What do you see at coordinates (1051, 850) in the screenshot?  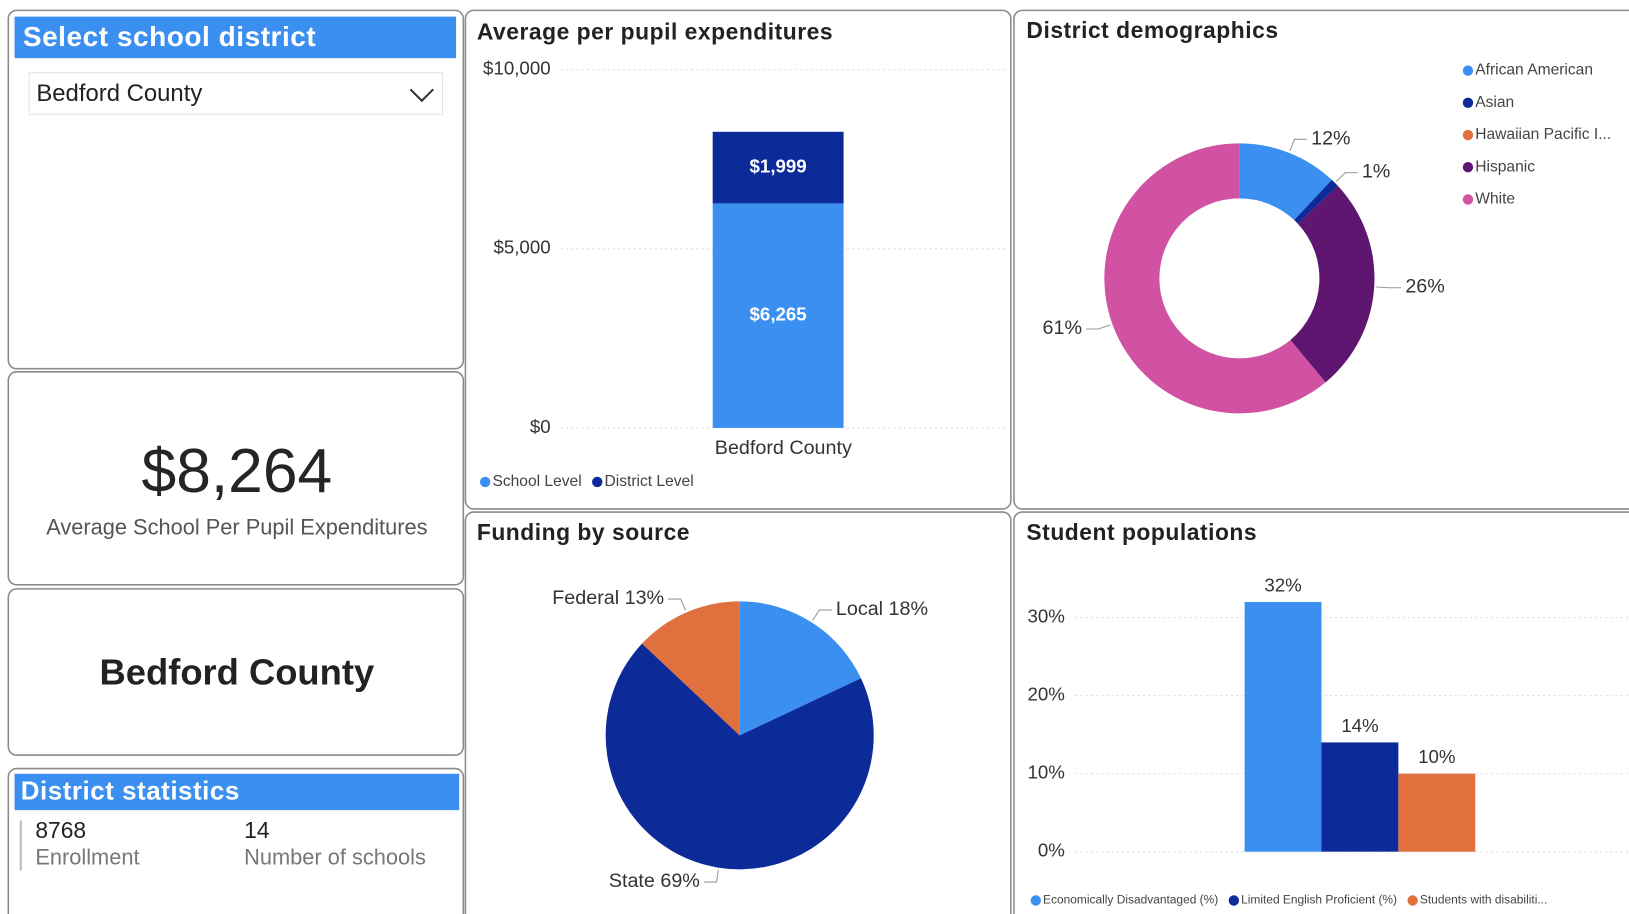 I see `y-tick-label: 0%` at bounding box center [1051, 850].